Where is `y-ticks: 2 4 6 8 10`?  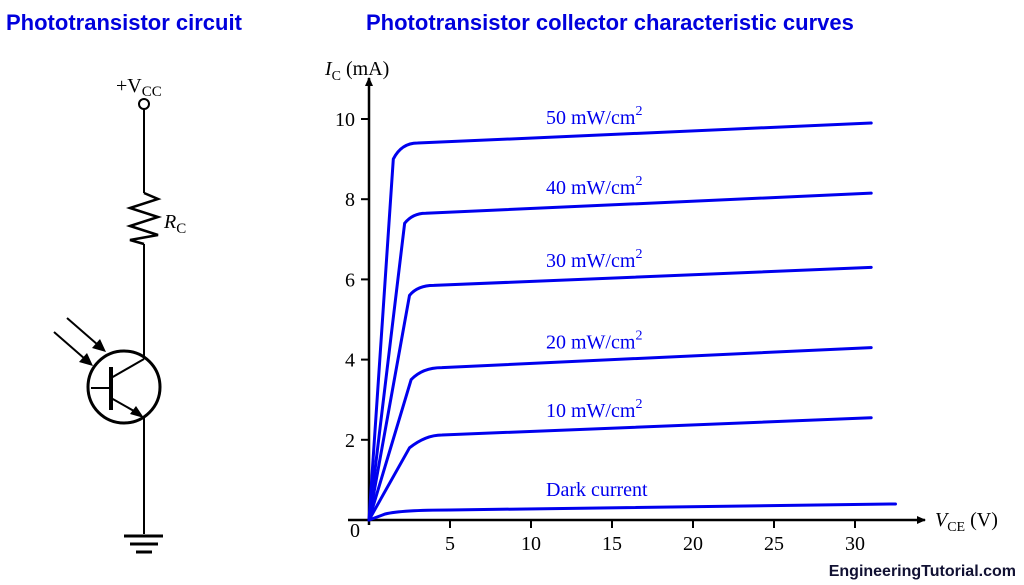
y-ticks: 2 4 6 8 10 is located at coordinates (352, 280).